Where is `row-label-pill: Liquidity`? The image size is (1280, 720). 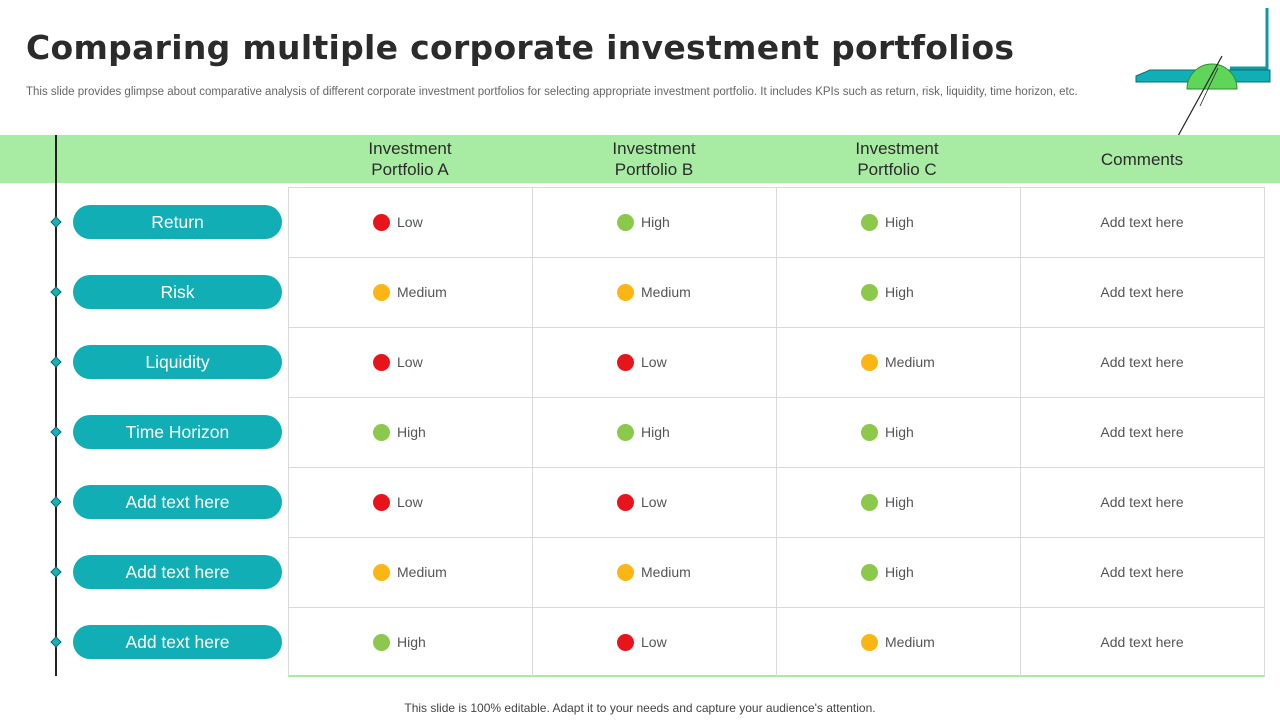 row-label-pill: Liquidity is located at coordinates (177, 362).